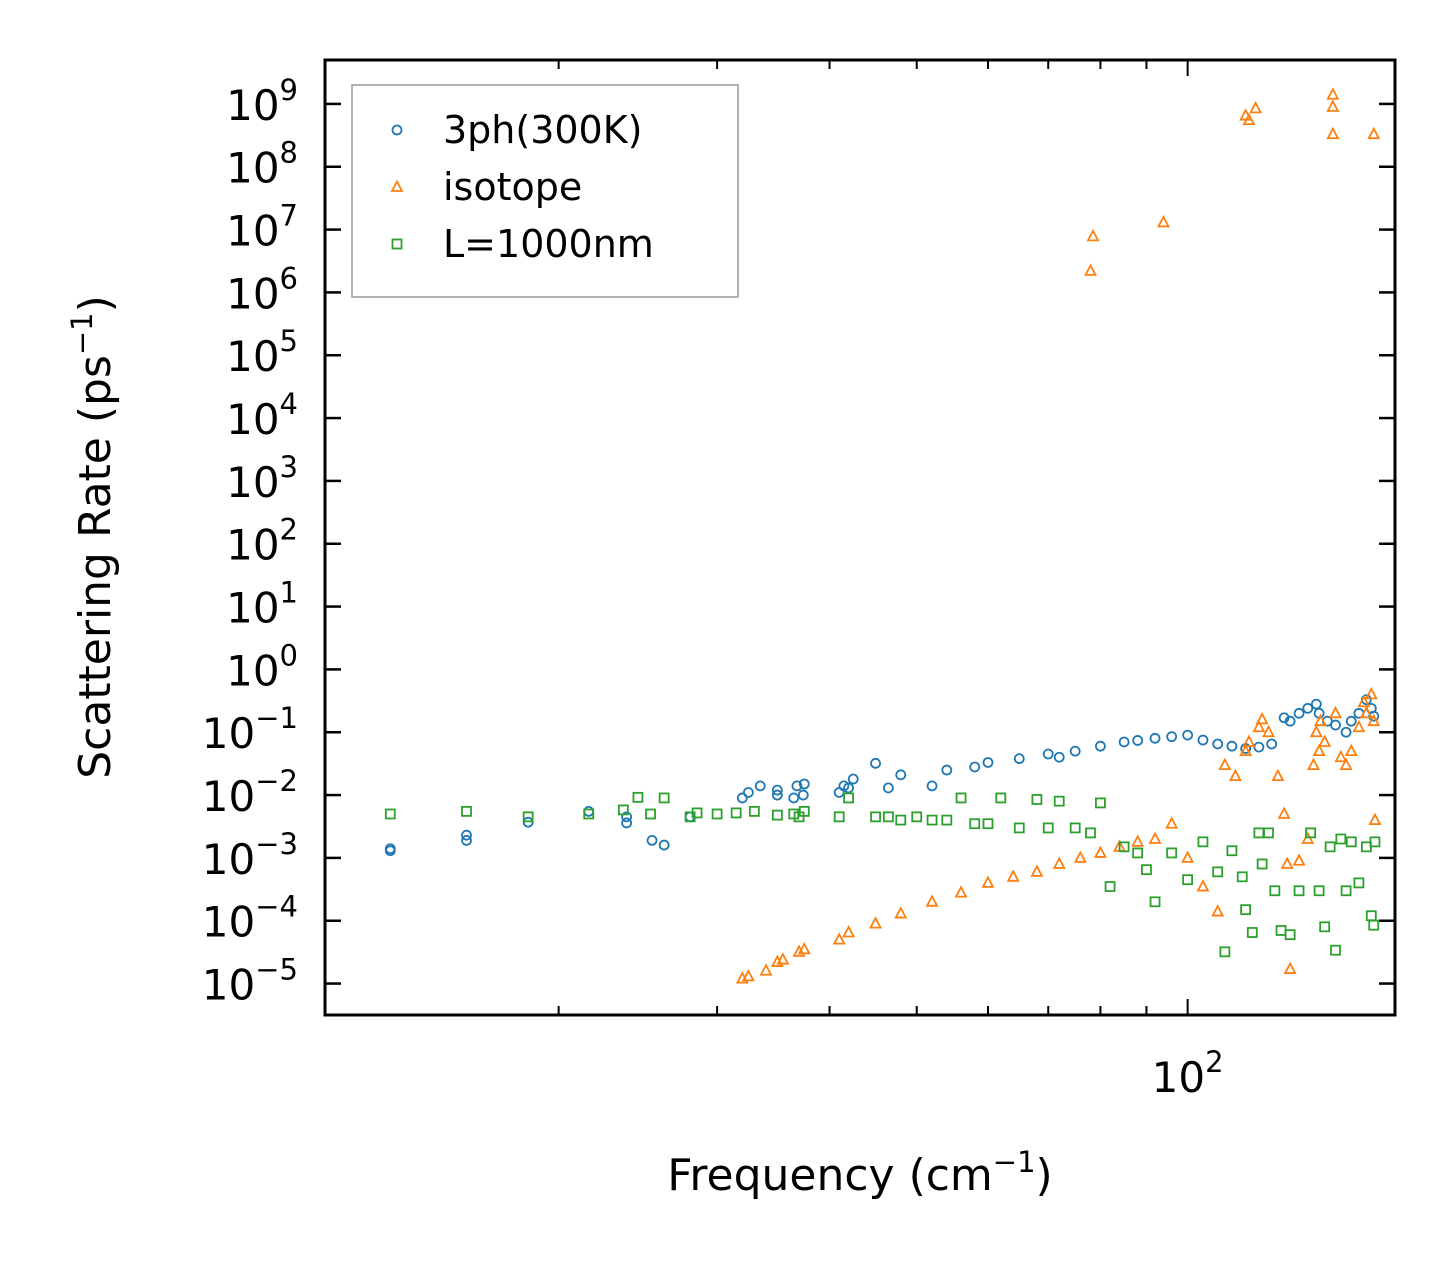 The image size is (1455, 1265). What do you see at coordinates (250, 792) in the screenshot?
I see `y-tick-label: 10⁻²` at bounding box center [250, 792].